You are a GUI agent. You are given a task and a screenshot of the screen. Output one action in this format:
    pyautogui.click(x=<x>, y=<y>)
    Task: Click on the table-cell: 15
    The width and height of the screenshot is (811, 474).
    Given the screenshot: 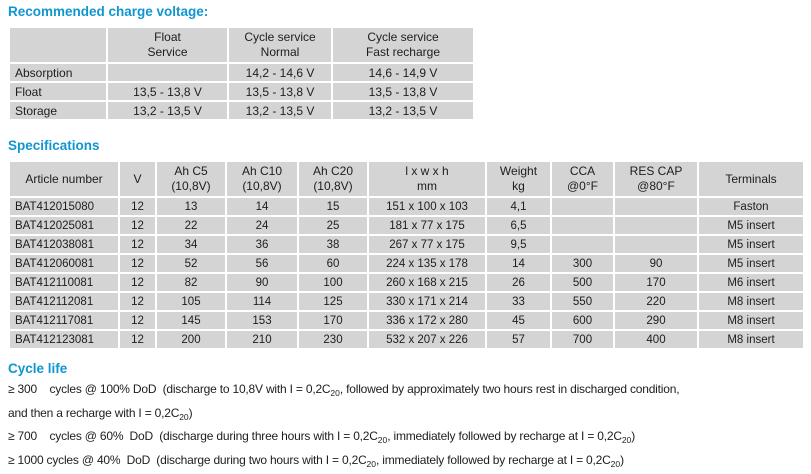 What is the action you would take?
    pyautogui.click(x=333, y=206)
    